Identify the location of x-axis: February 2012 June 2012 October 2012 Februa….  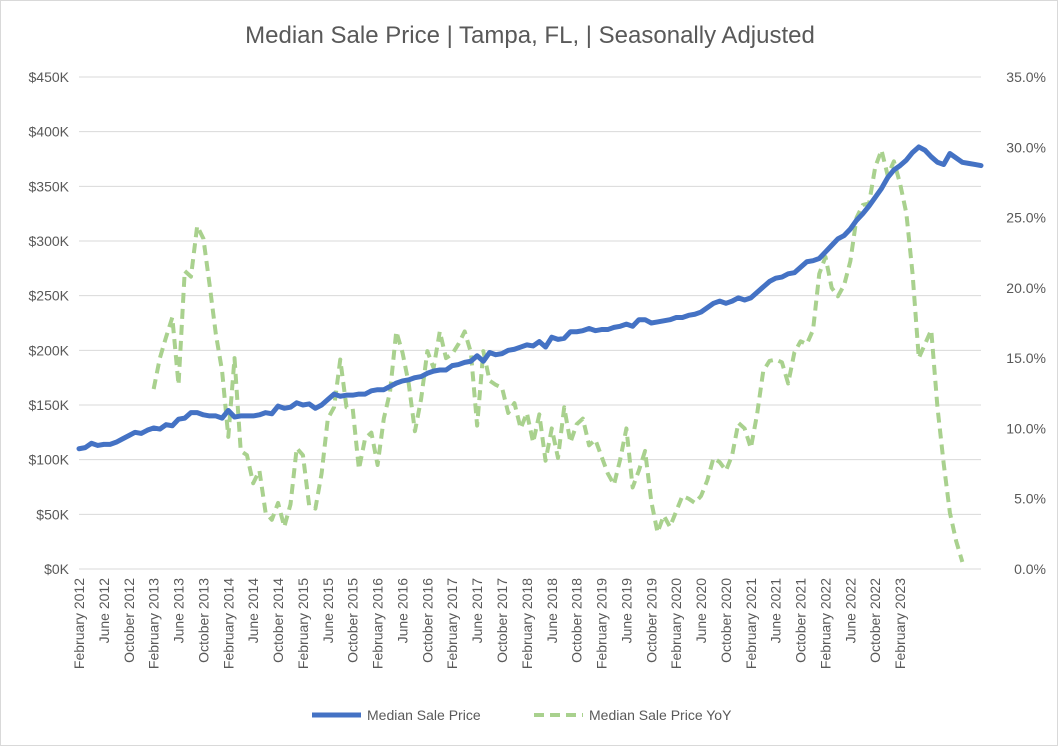
(489, 623).